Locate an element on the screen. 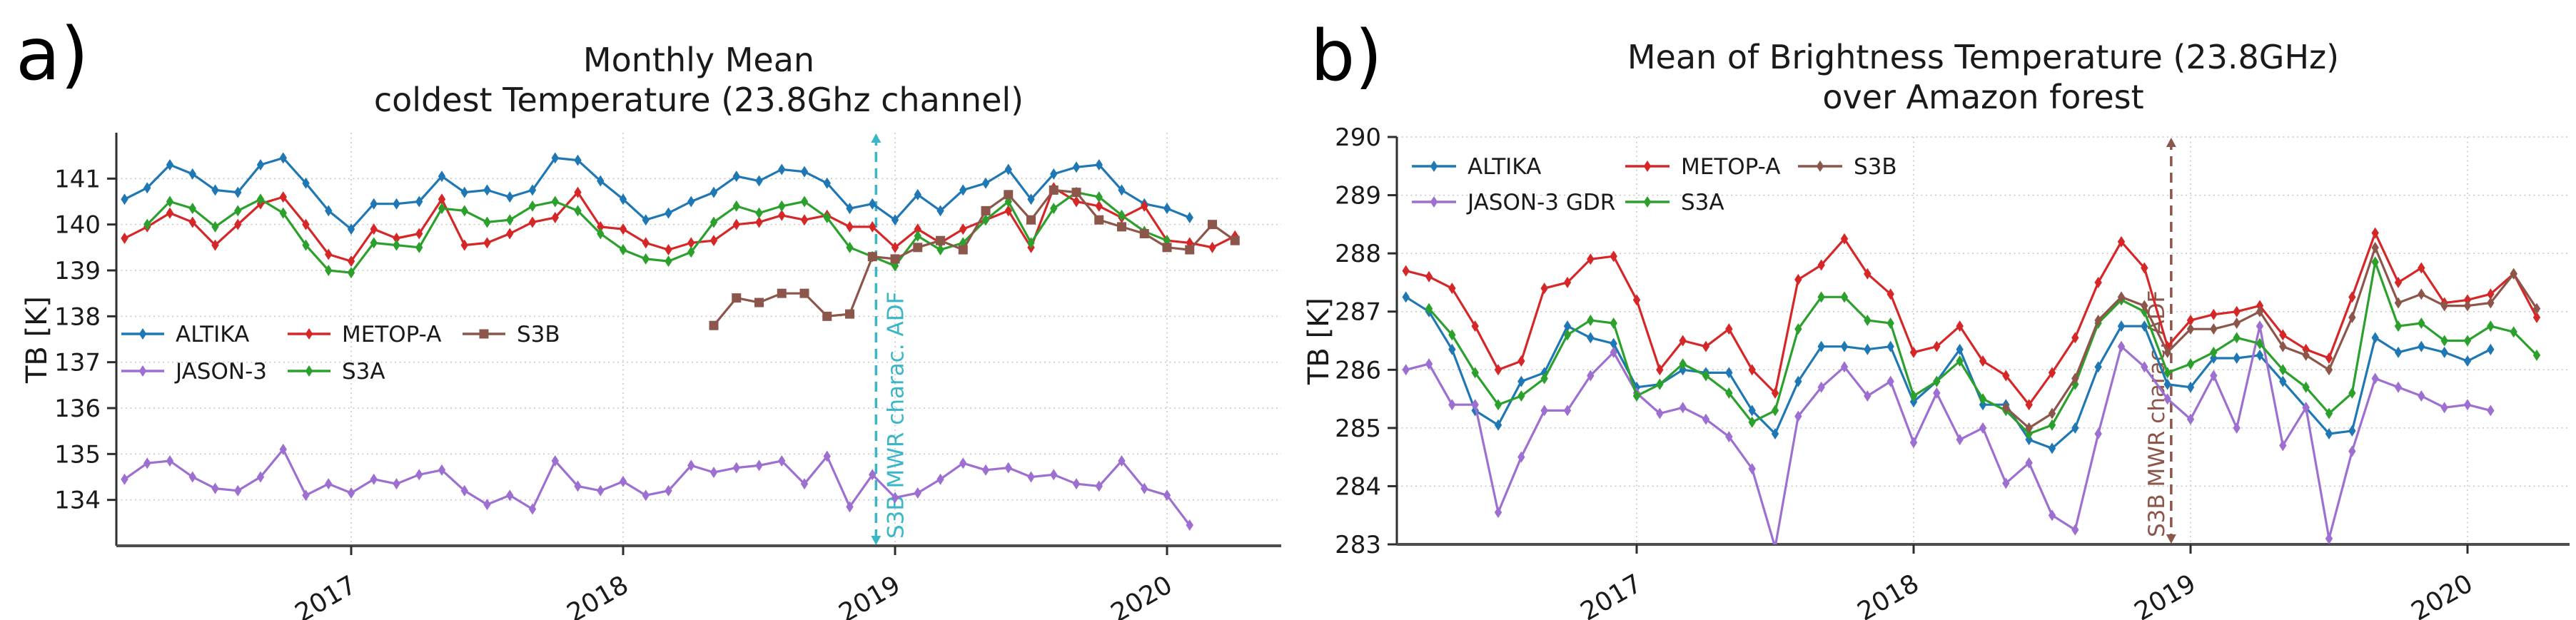  y-tick-label: 134 is located at coordinates (77, 501).